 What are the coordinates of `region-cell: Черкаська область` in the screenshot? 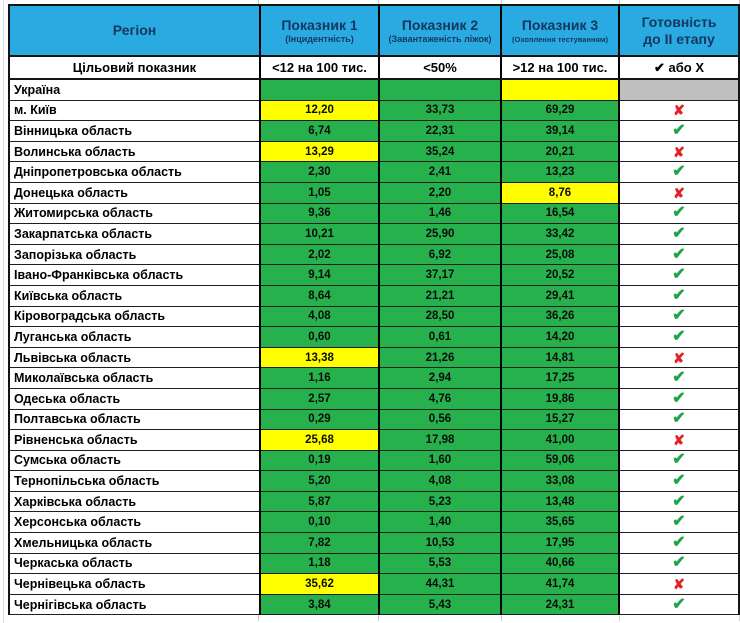 It's located at (134, 563).